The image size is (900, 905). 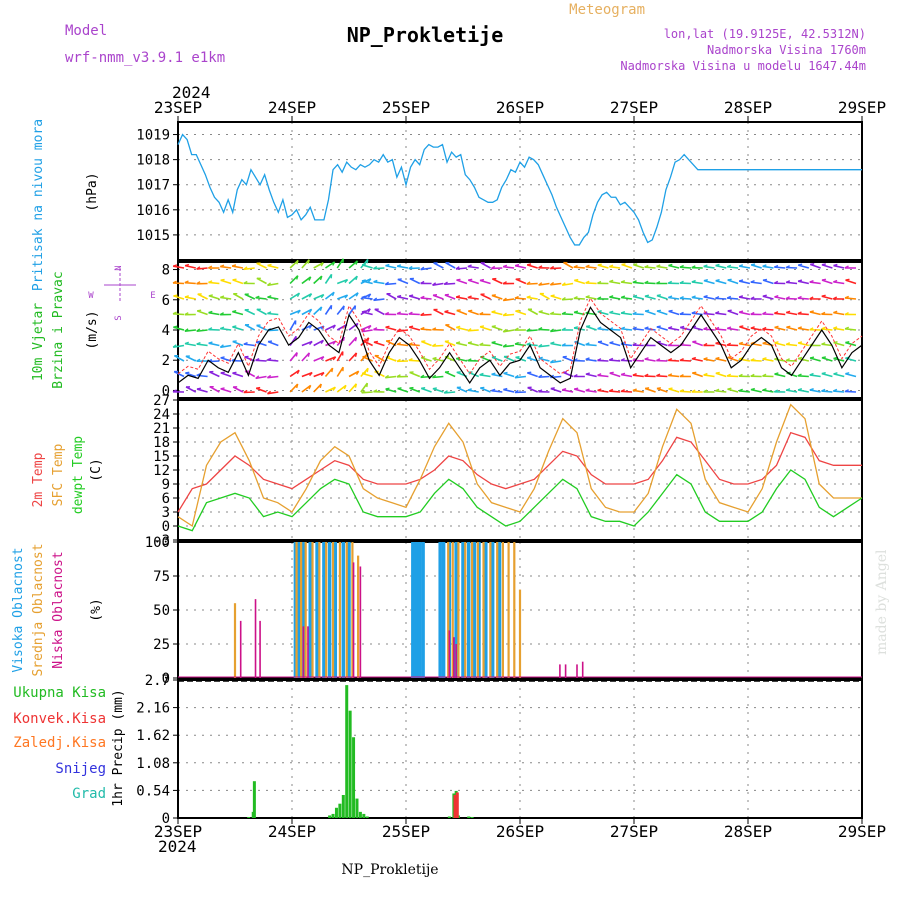 I want to click on clouds-ytick-label: 75, so click(x=161, y=577).